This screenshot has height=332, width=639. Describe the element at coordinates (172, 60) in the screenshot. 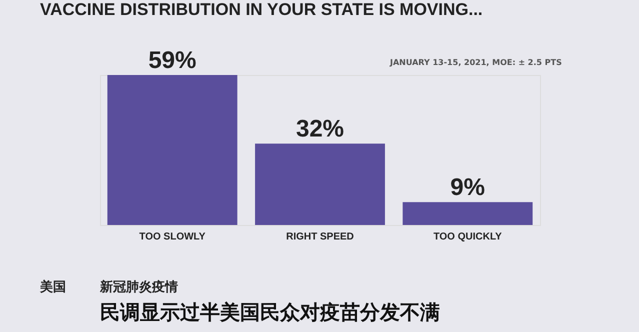

I see `data-label: 59%` at that location.